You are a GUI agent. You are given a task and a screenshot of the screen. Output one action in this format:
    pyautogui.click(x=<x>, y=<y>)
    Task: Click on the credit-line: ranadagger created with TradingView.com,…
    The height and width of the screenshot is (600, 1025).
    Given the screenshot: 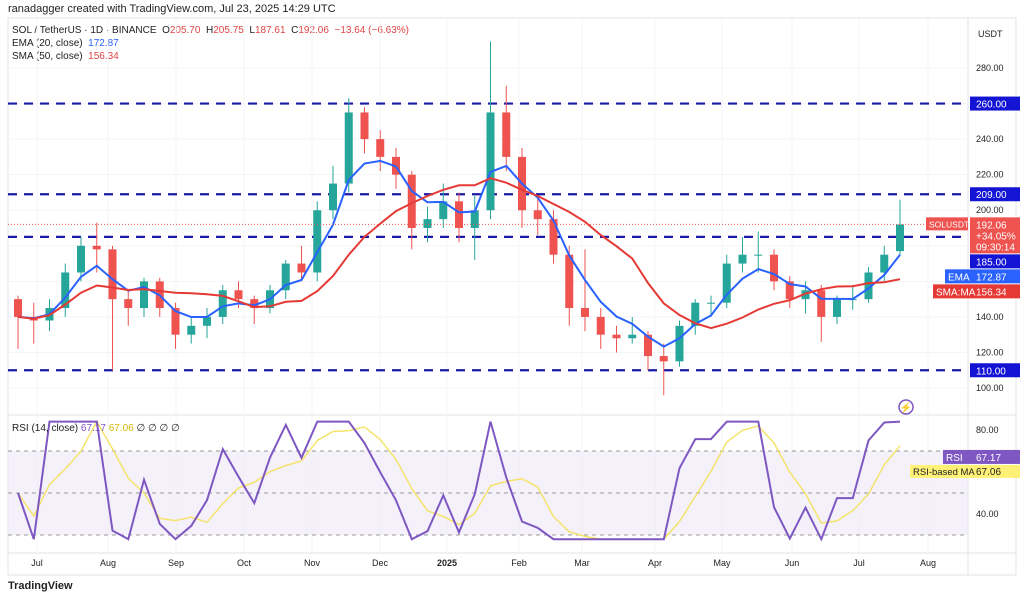 What is the action you would take?
    pyautogui.click(x=172, y=9)
    